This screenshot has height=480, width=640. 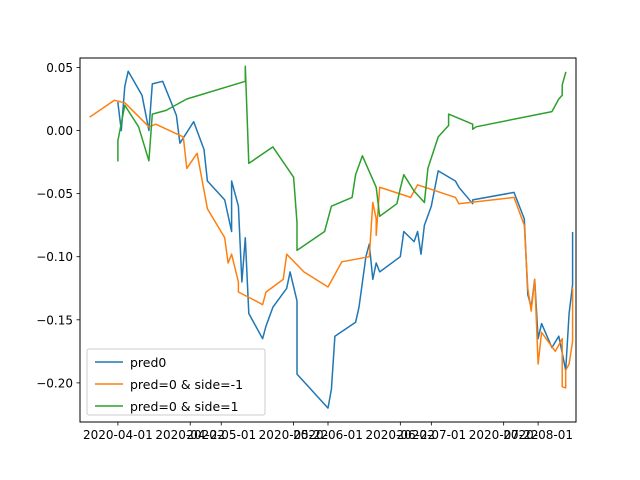 I want to click on y-tick-label-2: −0.05, so click(x=54, y=194).